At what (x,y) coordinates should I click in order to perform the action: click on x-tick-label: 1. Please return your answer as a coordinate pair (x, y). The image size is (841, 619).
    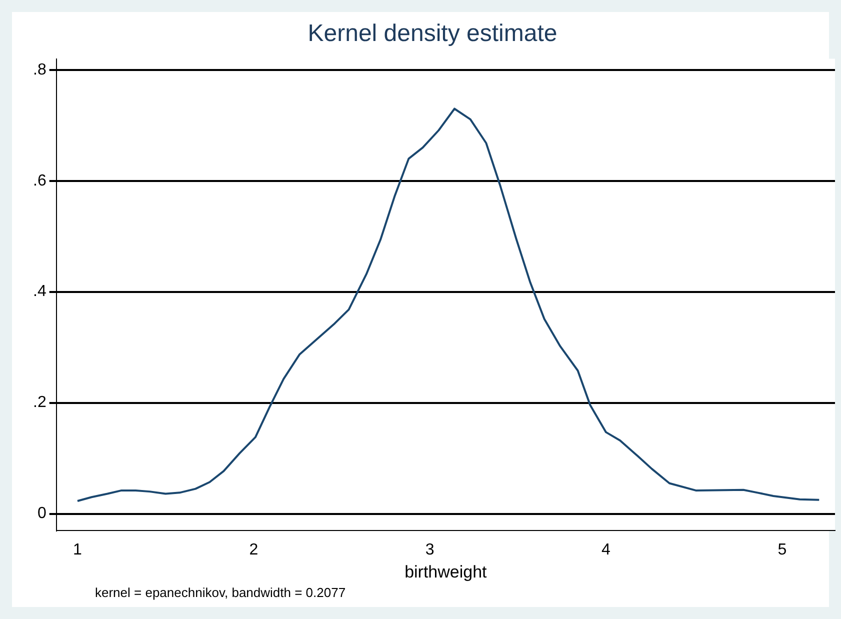
    Looking at the image, I should click on (77, 549).